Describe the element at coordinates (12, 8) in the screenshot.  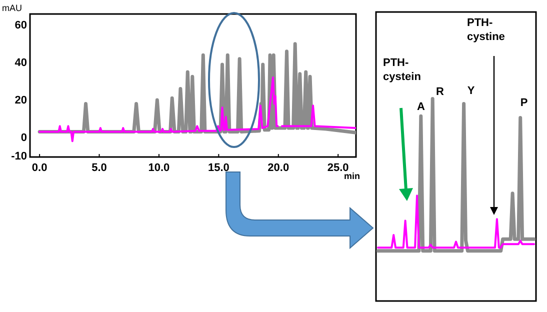
I see `y-axis-title: mAU` at that location.